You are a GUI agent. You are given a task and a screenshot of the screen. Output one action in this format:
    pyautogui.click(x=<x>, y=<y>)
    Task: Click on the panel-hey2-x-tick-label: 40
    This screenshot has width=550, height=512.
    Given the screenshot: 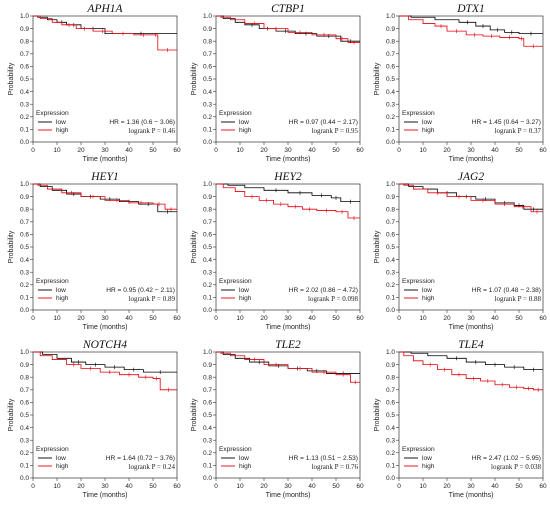 What is the action you would take?
    pyautogui.click(x=312, y=318)
    